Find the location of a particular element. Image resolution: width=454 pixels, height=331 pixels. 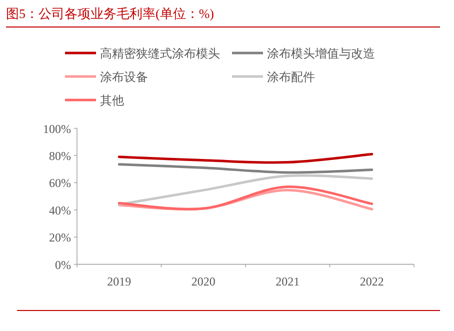

chart-title: 图5：公司各项业务毛利率(单位：%) is located at coordinates (110, 13).